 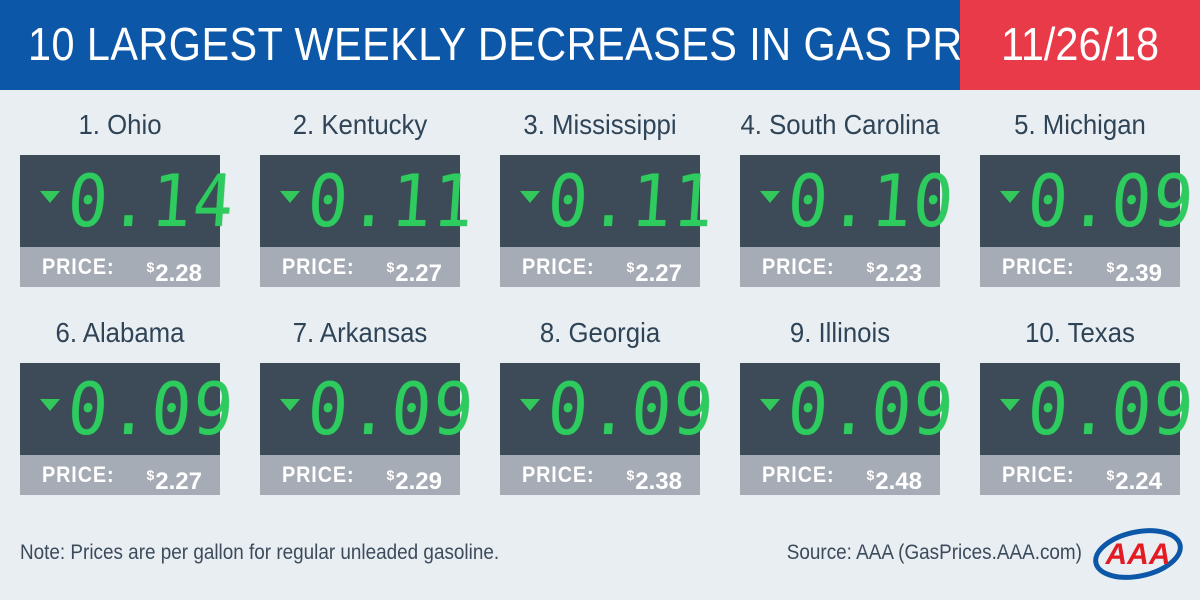 I want to click on price-amount: 2.28, so click(x=178, y=273).